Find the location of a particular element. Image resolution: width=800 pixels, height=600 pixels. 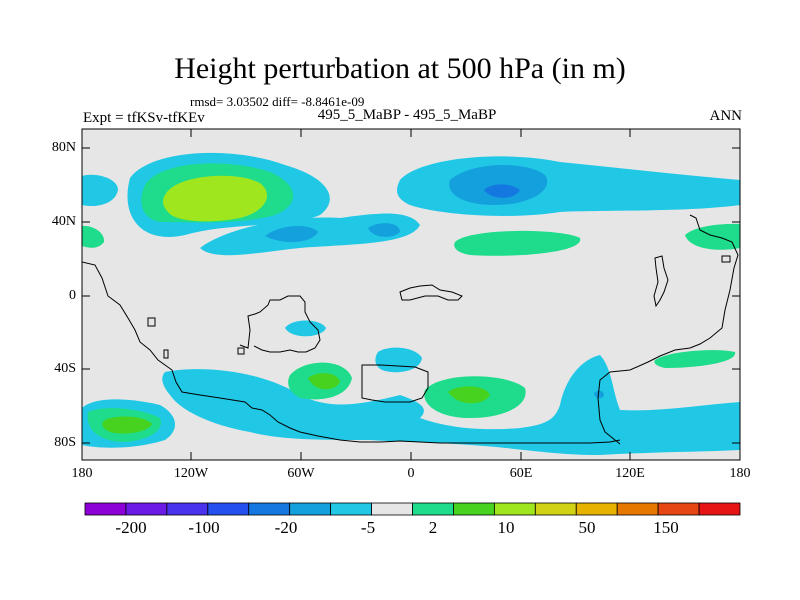

colorbar-tick-label: -100 is located at coordinates (204, 527).